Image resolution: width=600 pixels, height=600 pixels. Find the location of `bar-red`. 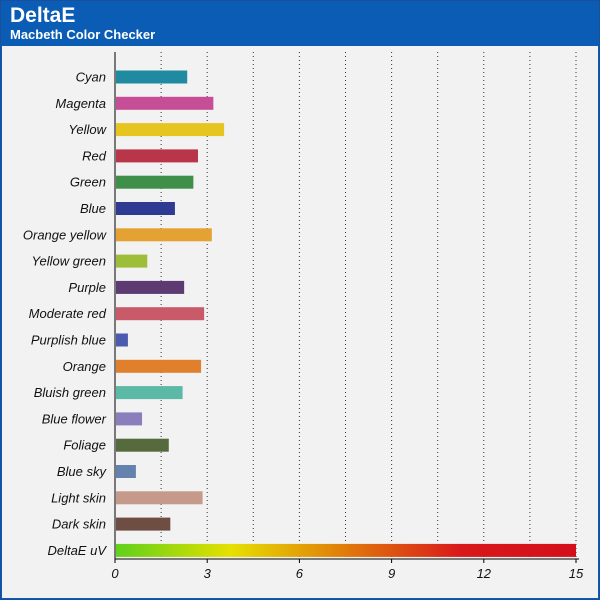

bar-red is located at coordinates (157, 156).